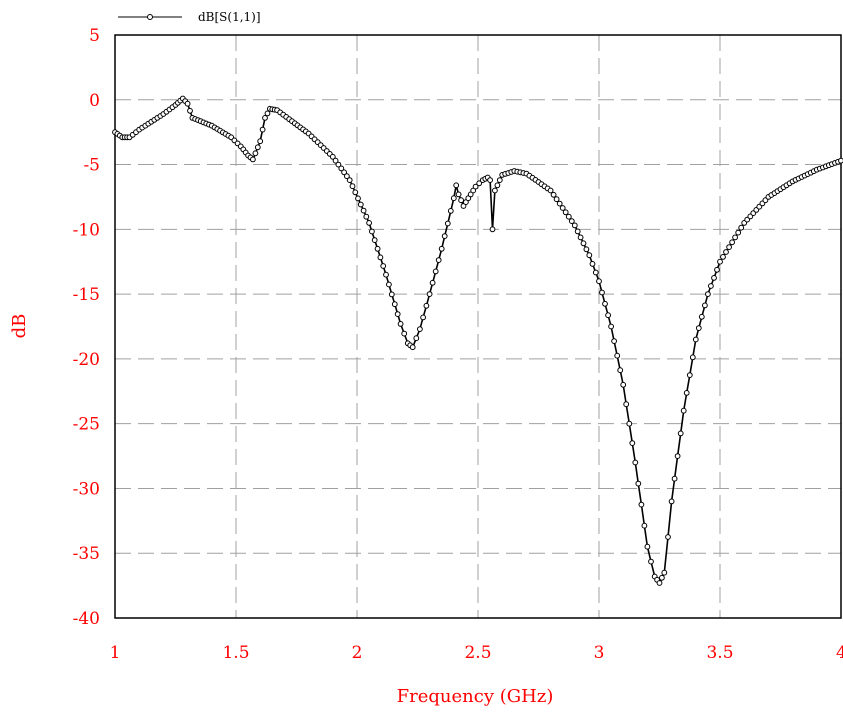  Describe the element at coordinates (599, 653) in the screenshot. I see `x-tick-label: 3` at that location.